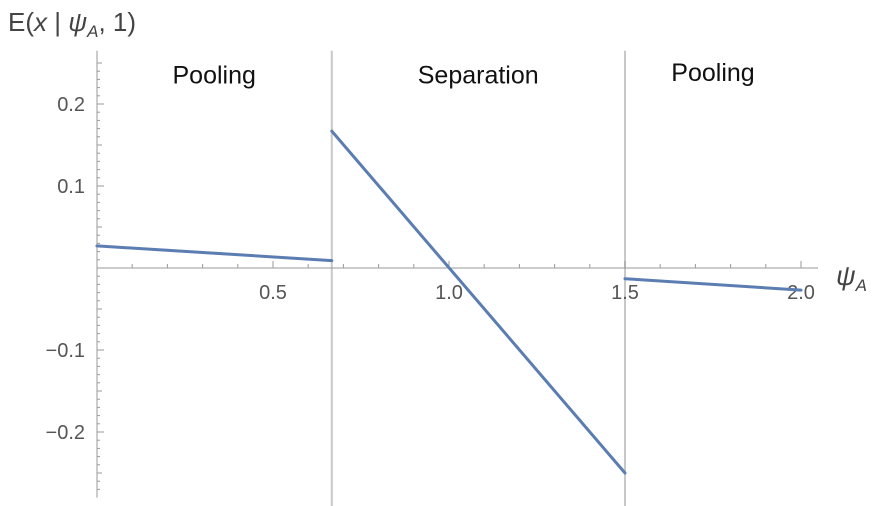  Describe the element at coordinates (625, 293) in the screenshot. I see `x-tick-label: 1.5` at that location.